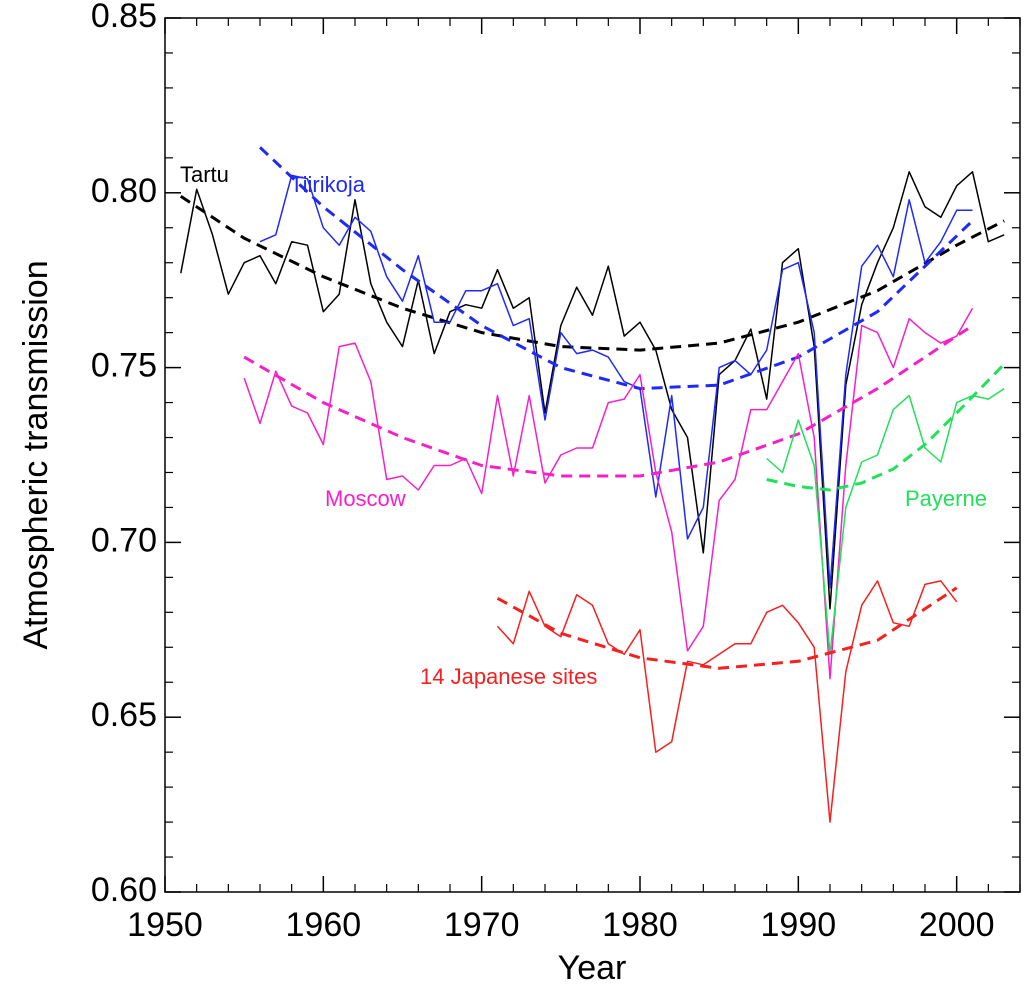 The height and width of the screenshot is (989, 1025). I want to click on x-tick-label: 1990, so click(799, 925).